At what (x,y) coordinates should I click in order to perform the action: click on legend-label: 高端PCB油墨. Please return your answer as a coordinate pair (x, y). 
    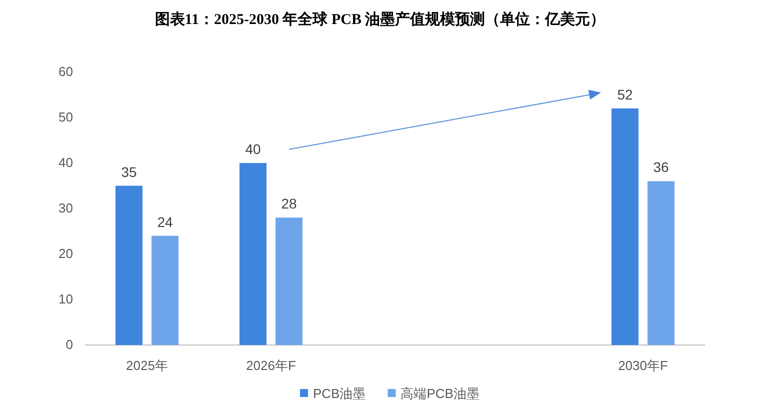
    Looking at the image, I should click on (440, 393).